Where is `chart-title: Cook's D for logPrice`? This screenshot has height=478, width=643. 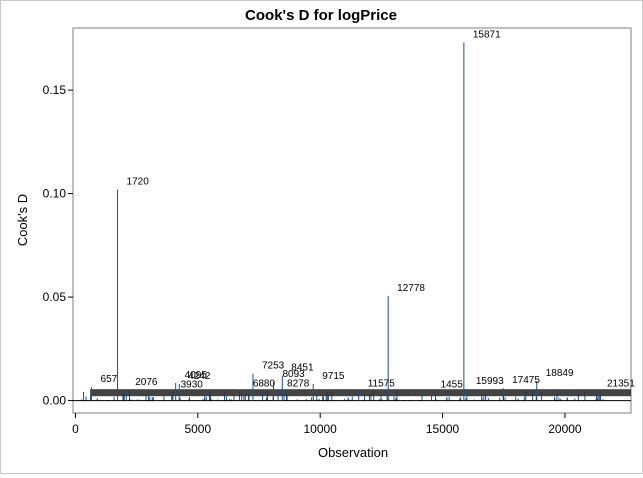 chart-title: Cook's D for logPrice is located at coordinates (321, 15).